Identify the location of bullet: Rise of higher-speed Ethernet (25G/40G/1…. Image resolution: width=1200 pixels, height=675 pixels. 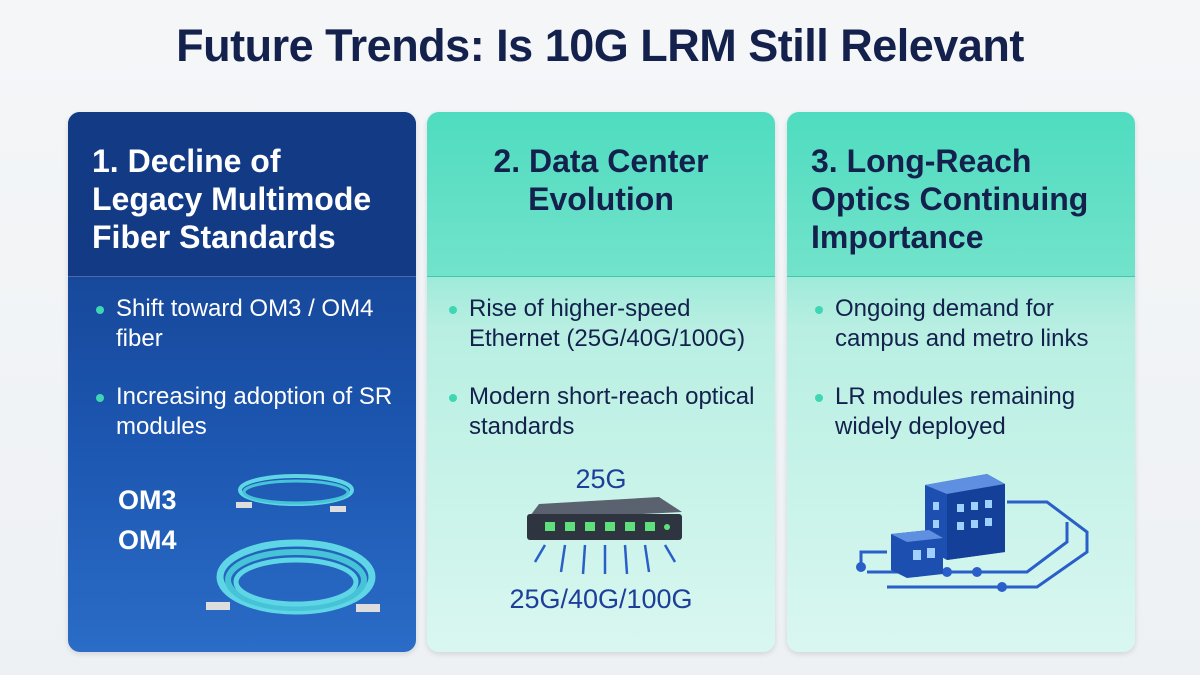
(604, 324).